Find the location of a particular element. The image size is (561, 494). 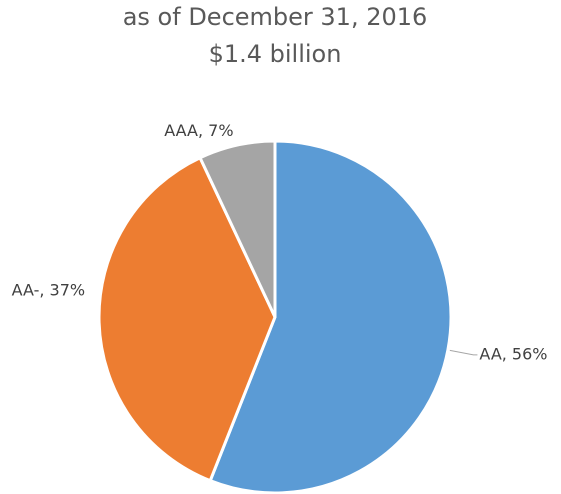

leader-line is located at coordinates (463, 352).